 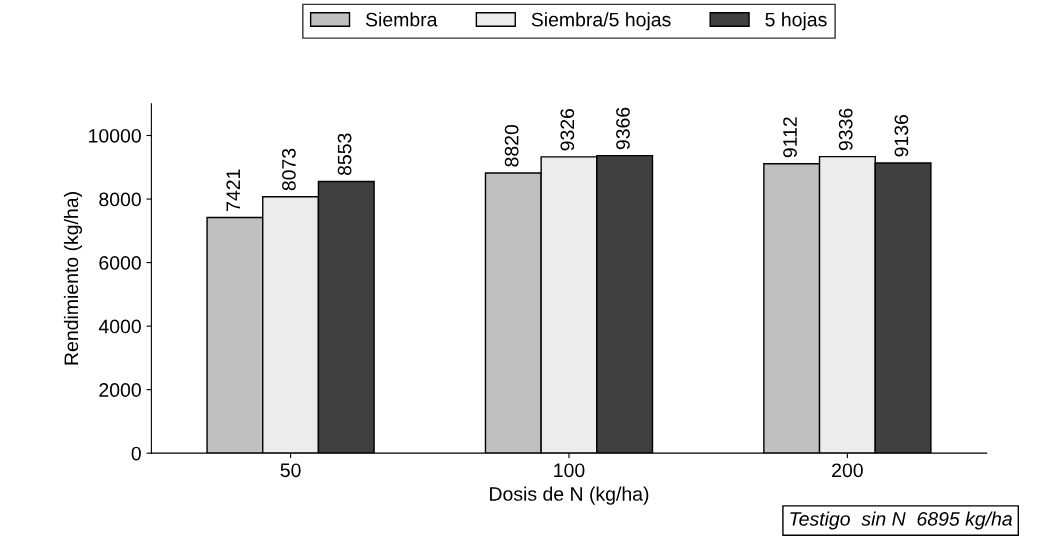 What do you see at coordinates (289, 169) in the screenshot?
I see `data-label: 8073` at bounding box center [289, 169].